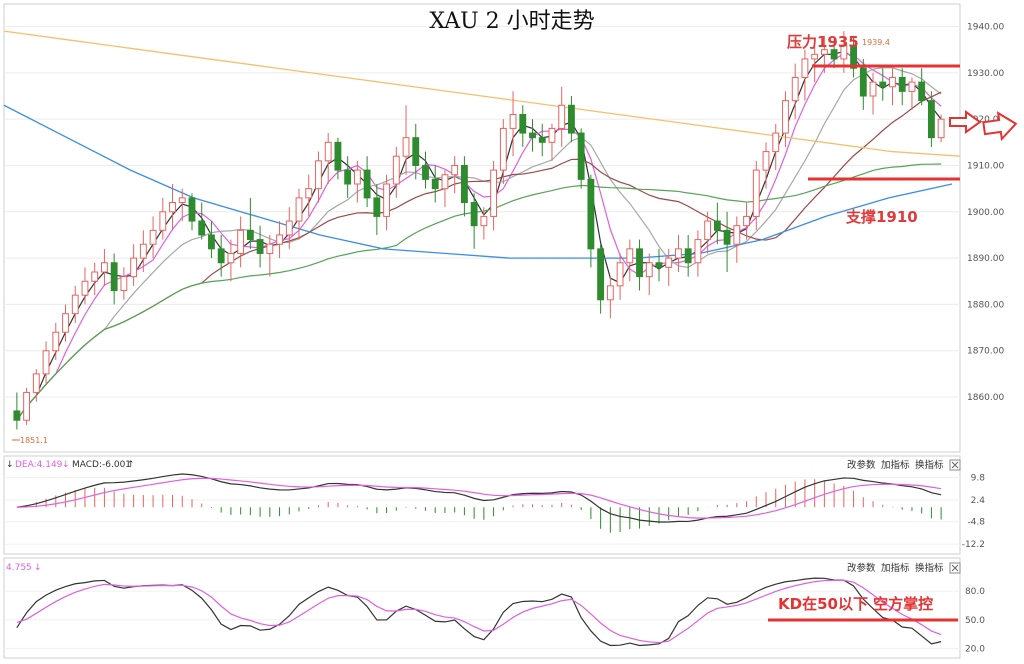 The image size is (1024, 664). I want to click on macd-legend-macd: MACD:-6.001, so click(101, 465).